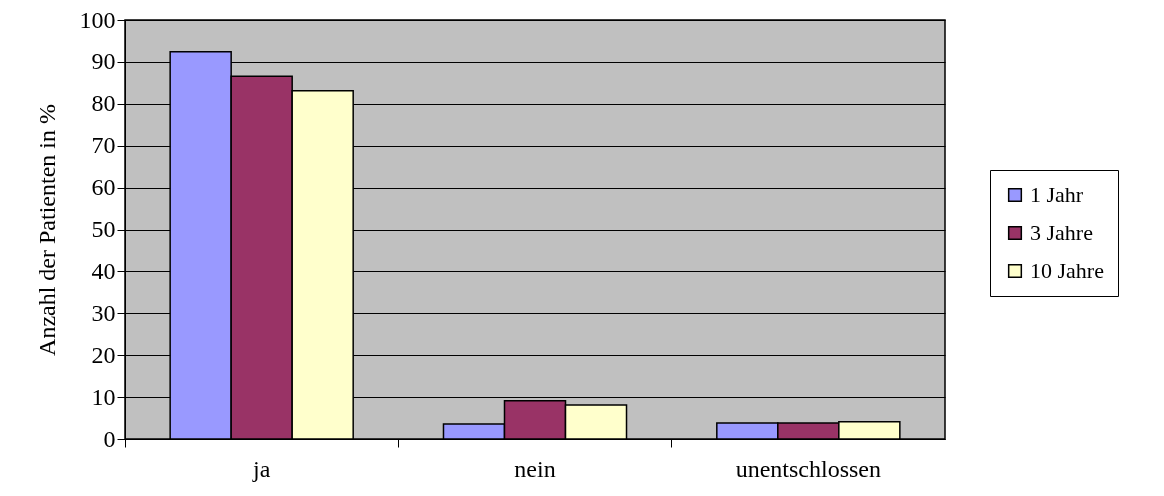  What do you see at coordinates (103, 61) in the screenshot?
I see `y-tick-label: 90` at bounding box center [103, 61].